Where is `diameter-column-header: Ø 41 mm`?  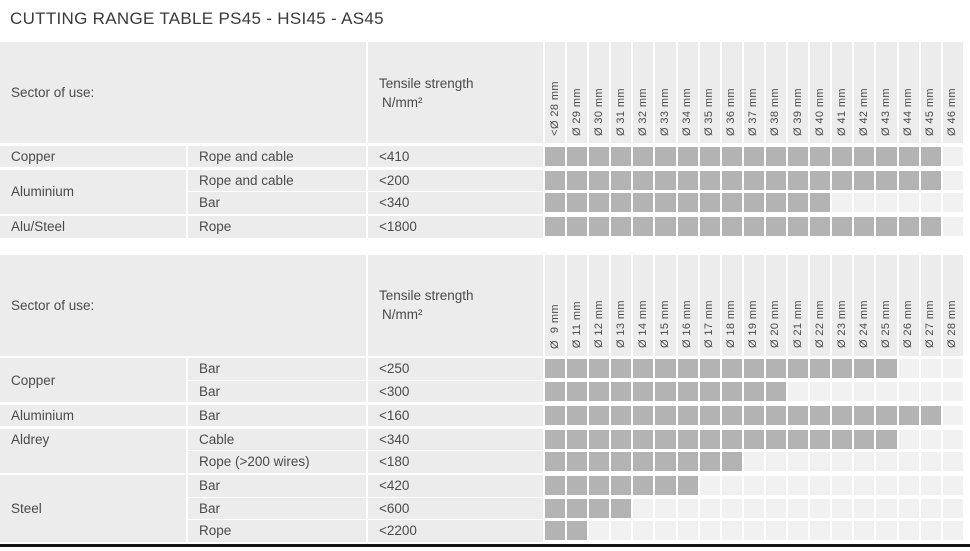 diameter-column-header: Ø 41 mm is located at coordinates (842, 92).